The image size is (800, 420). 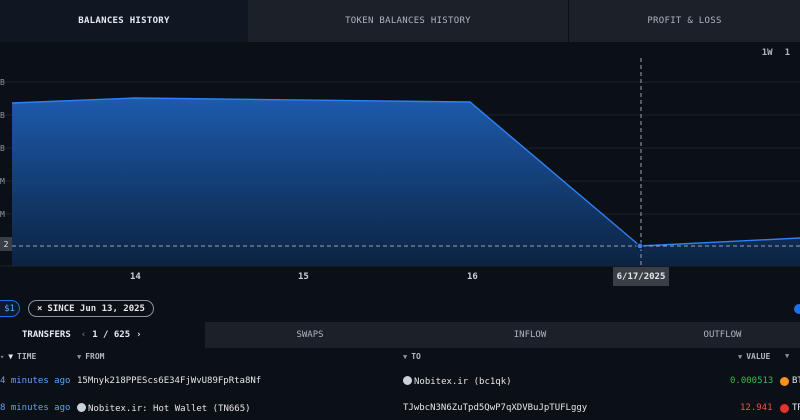 I want to click on value-filter-chip: $1, so click(x=10, y=308).